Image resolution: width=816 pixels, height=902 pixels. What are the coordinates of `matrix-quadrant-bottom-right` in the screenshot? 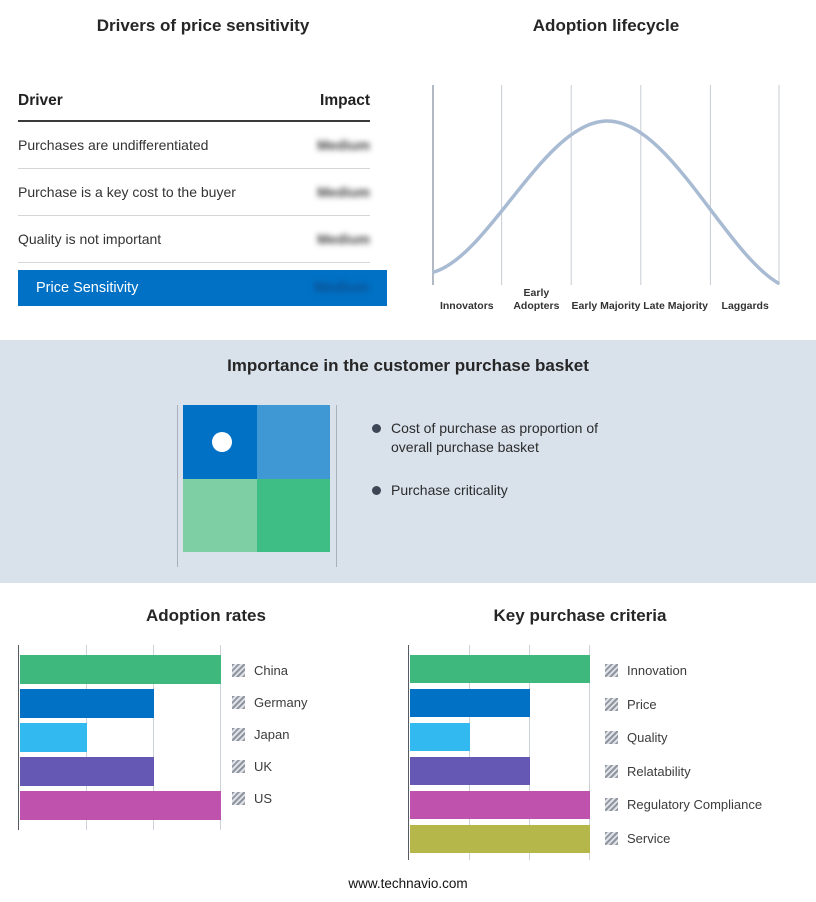 It's located at (293, 515).